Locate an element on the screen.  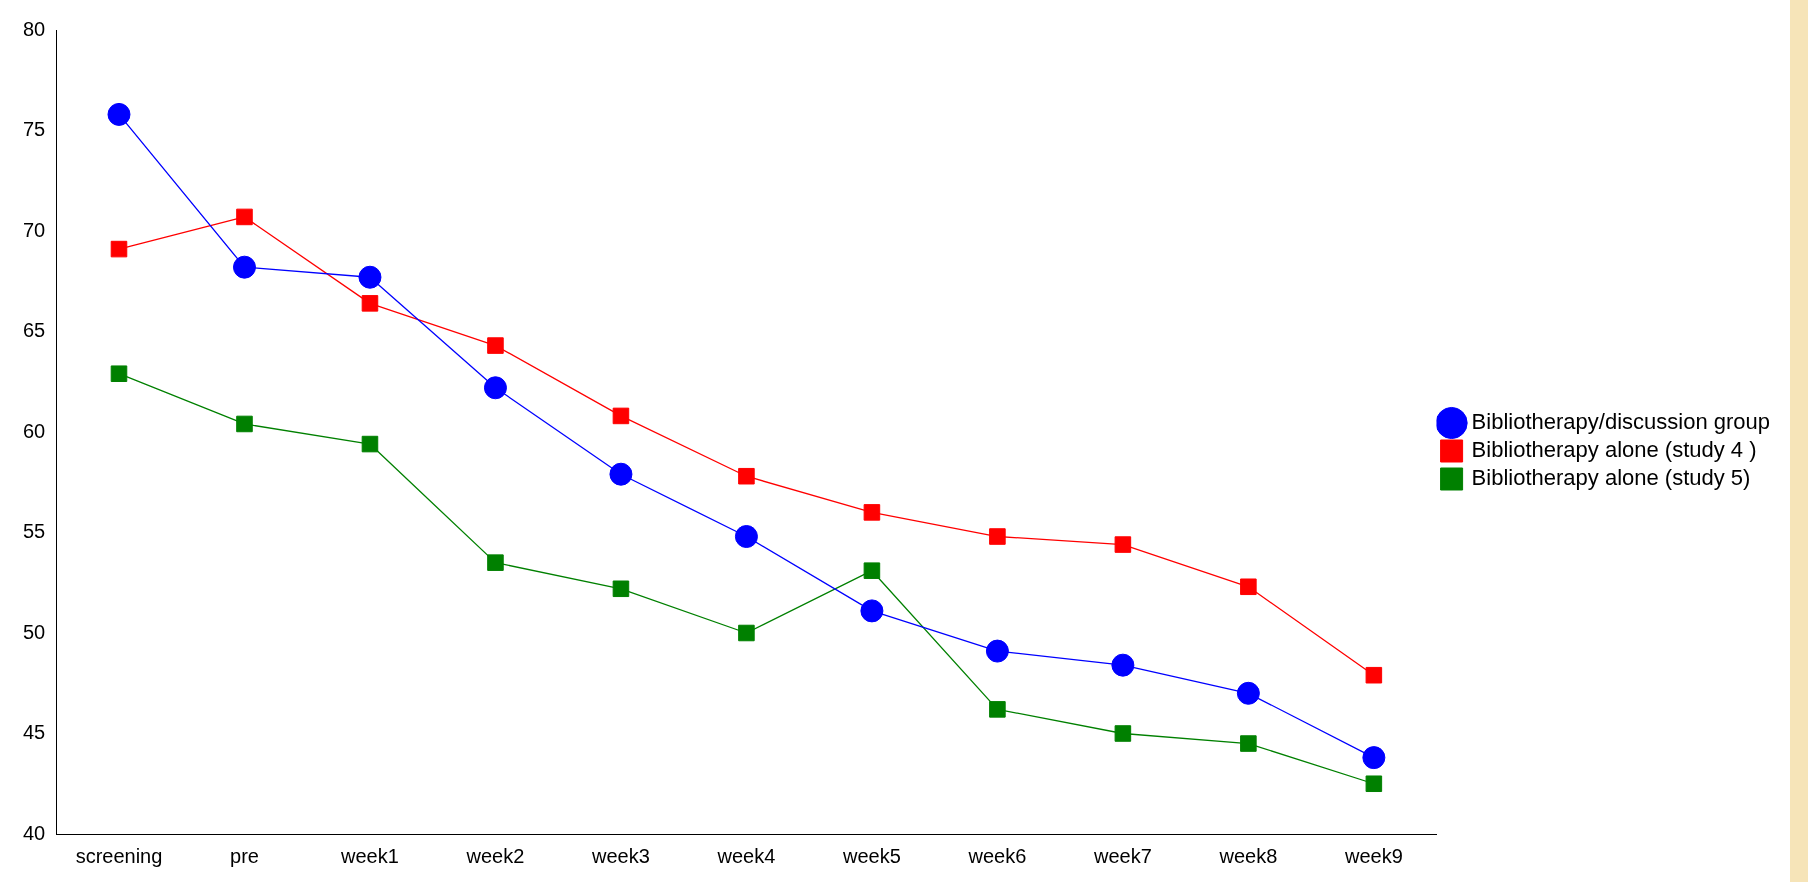
legend-label: Bibliotherapy alone (study 5) is located at coordinates (1611, 478).